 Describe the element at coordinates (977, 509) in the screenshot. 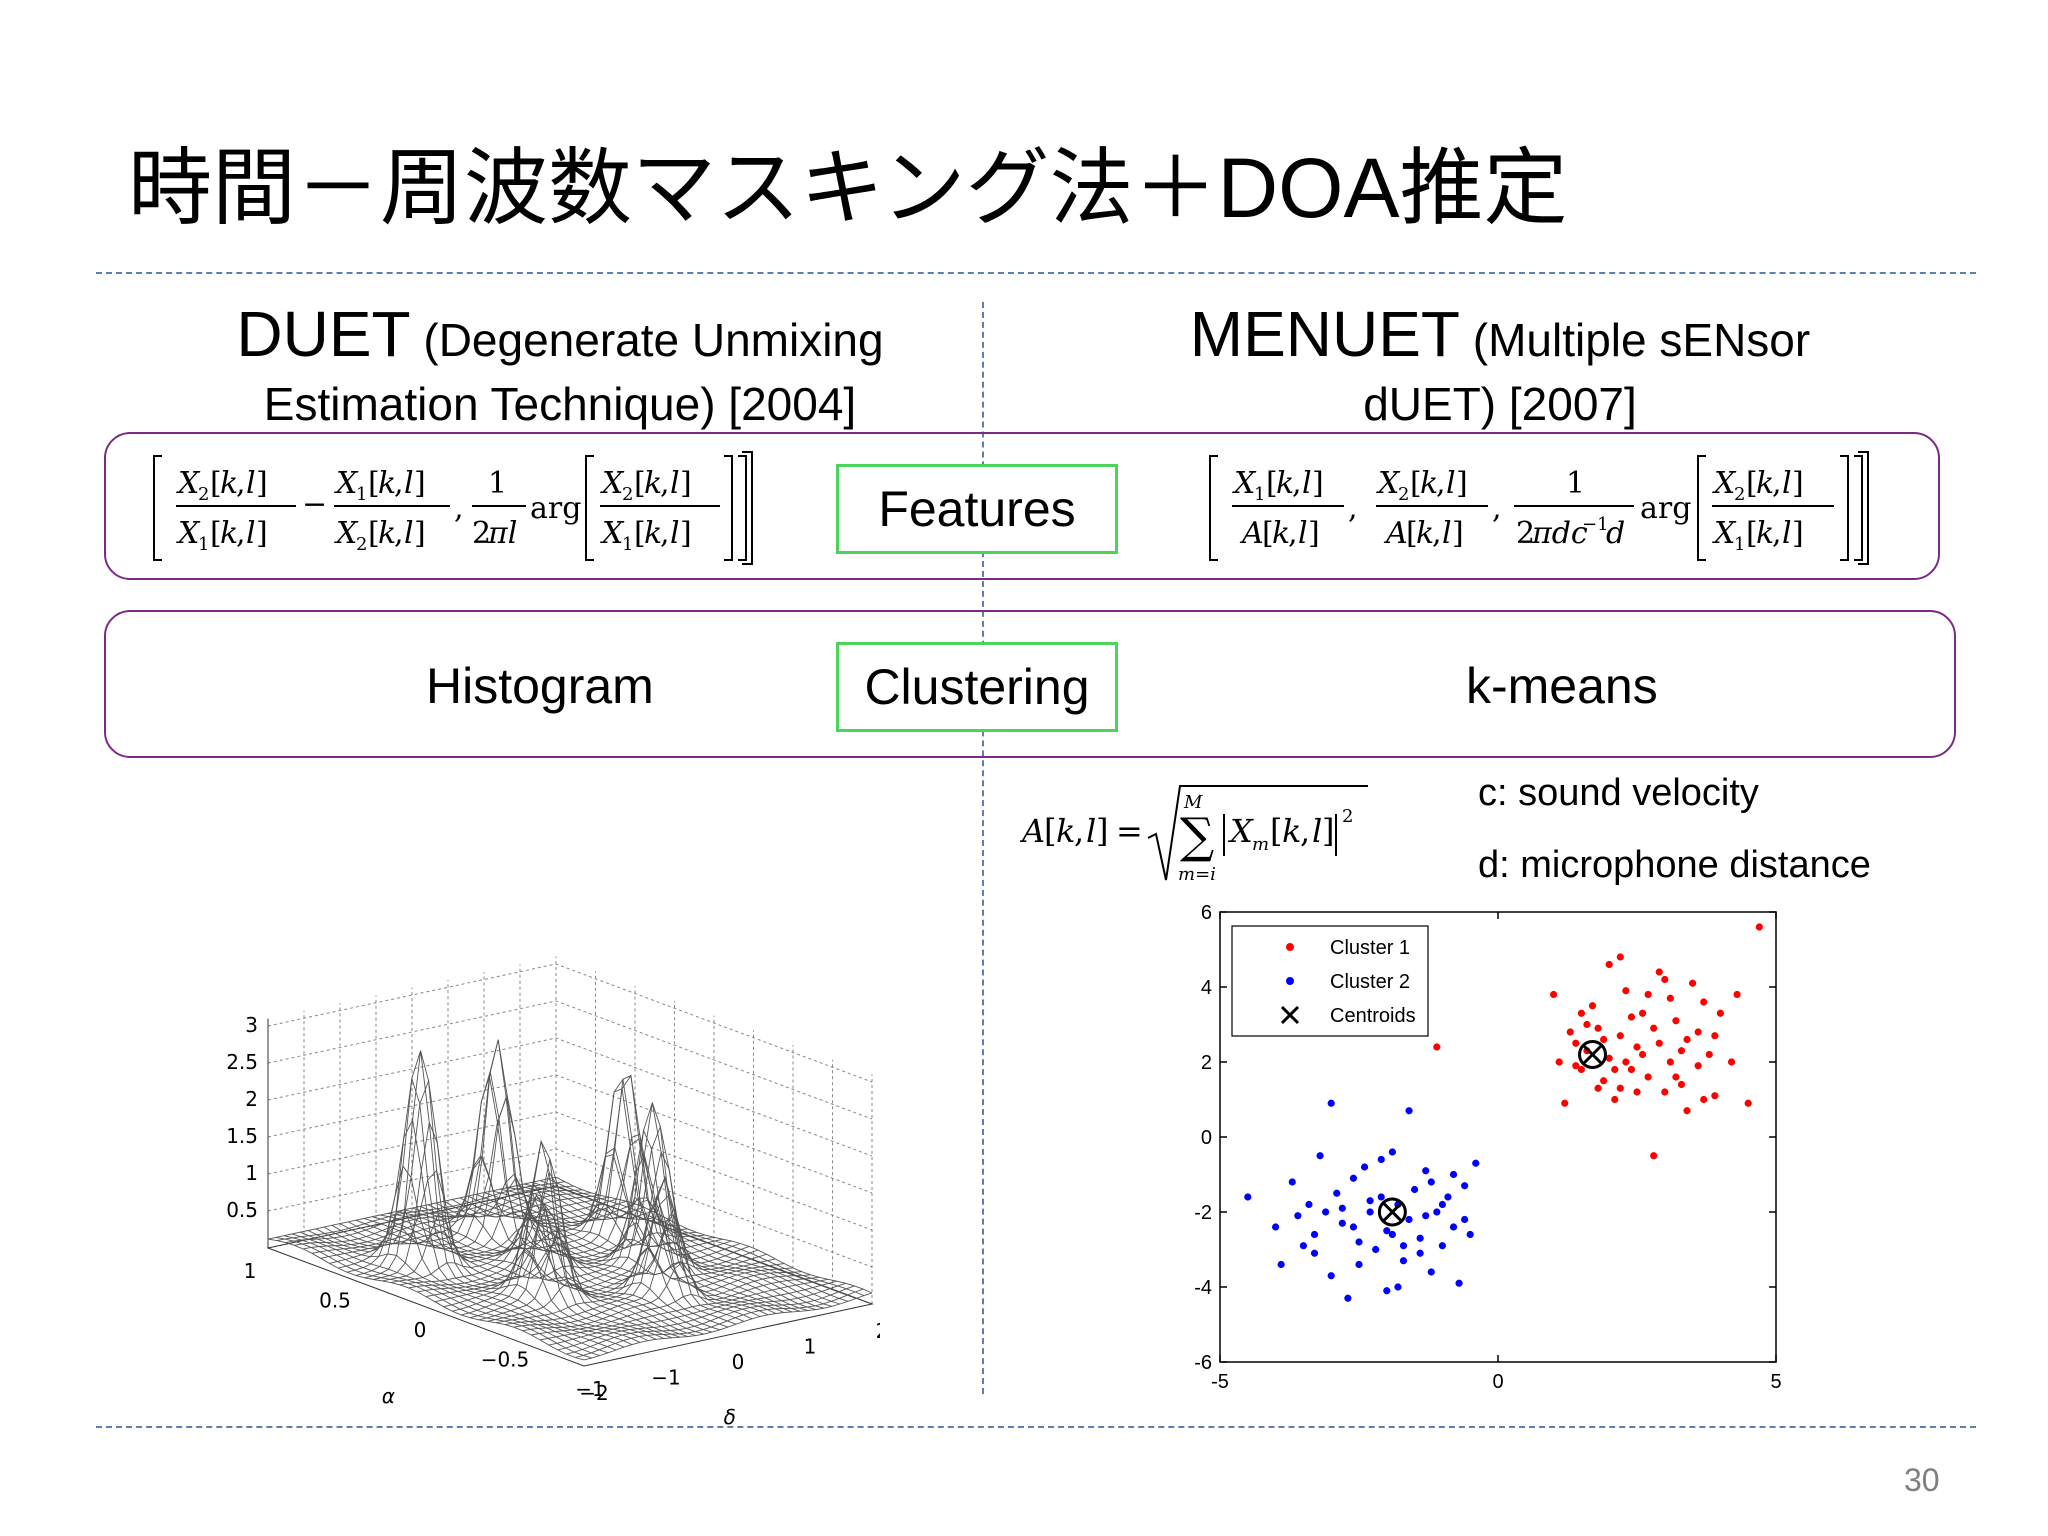

I see `features-label-text: Features` at that location.